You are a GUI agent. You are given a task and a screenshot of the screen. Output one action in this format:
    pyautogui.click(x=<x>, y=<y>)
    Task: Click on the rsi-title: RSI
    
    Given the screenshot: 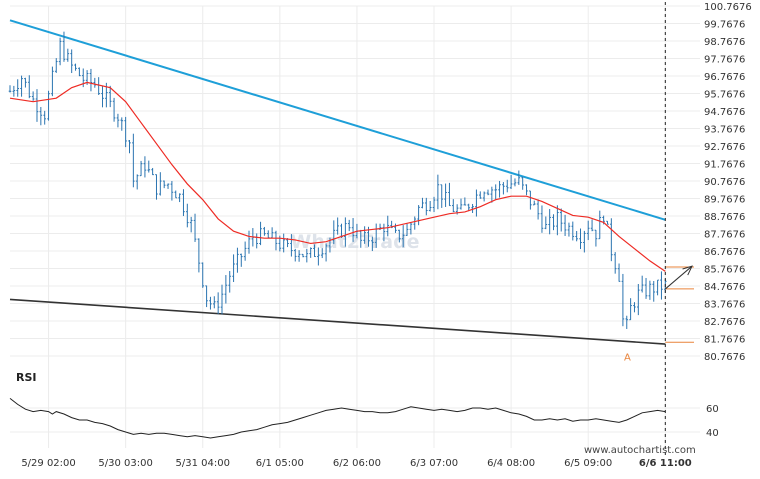 What is the action you would take?
    pyautogui.click(x=26, y=377)
    